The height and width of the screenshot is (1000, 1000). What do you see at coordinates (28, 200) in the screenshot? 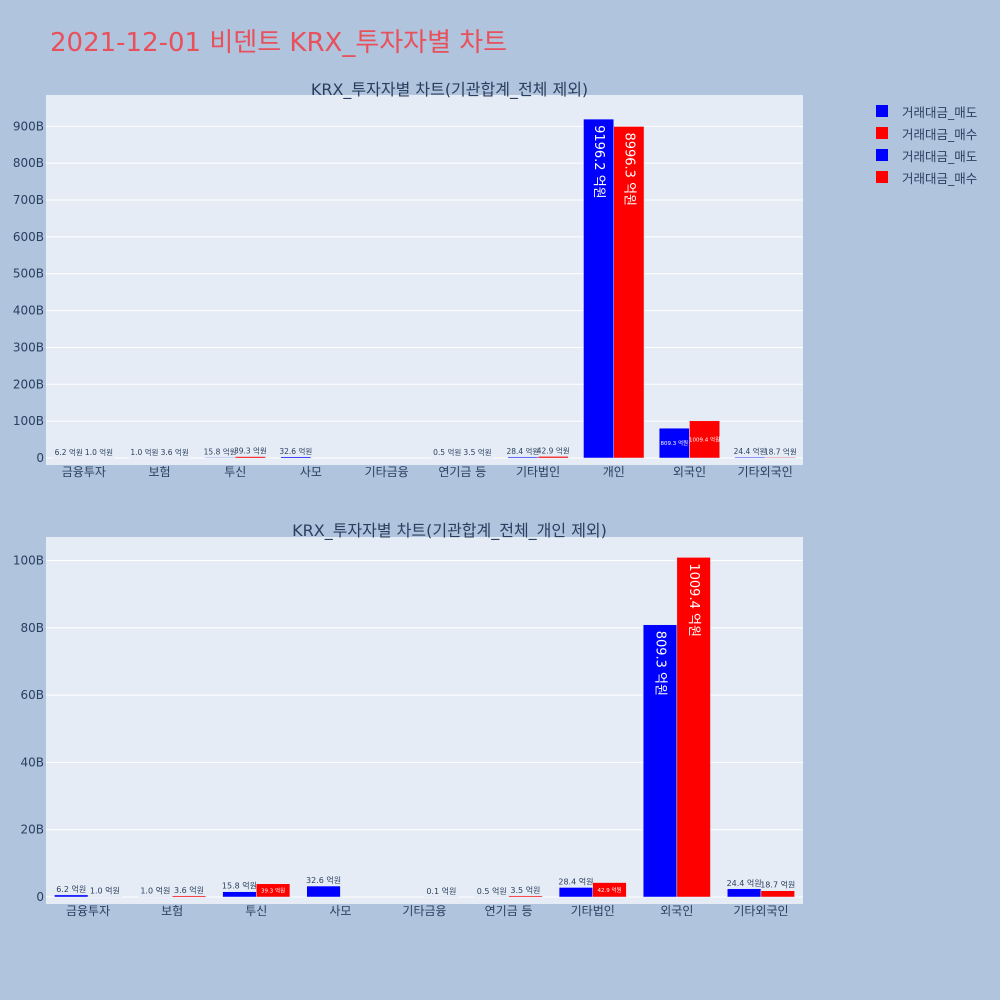
I see `y-tick-label: 700B` at bounding box center [28, 200].